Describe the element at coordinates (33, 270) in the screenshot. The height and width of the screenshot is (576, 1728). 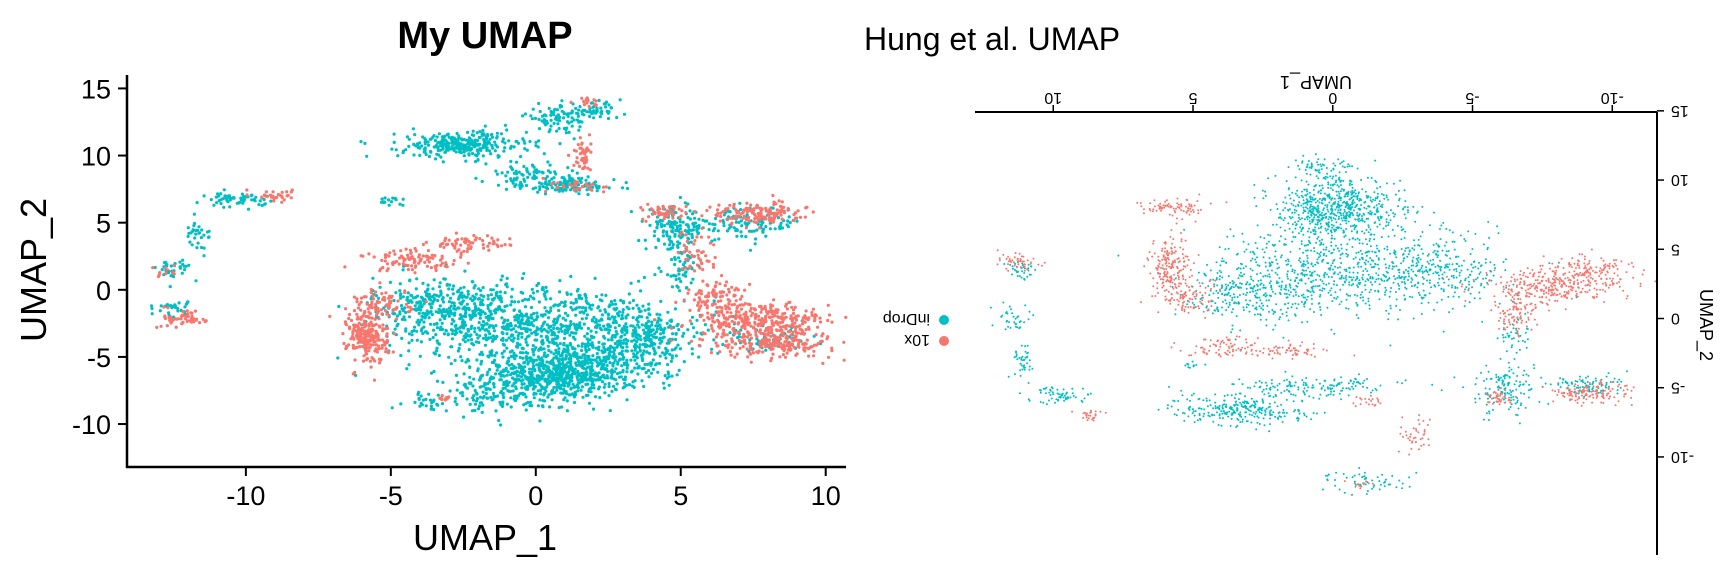
I see `y-axis-label: UMAP_2` at that location.